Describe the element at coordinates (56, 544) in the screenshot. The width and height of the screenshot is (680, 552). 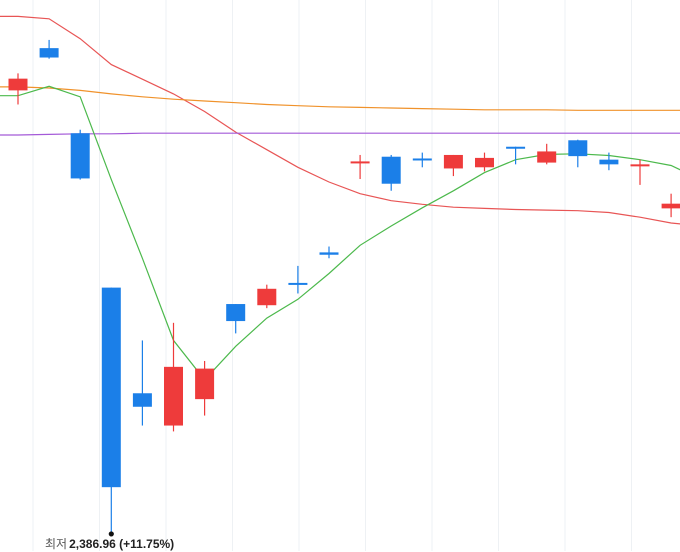
I see `low-label-prefix: 최저` at that location.